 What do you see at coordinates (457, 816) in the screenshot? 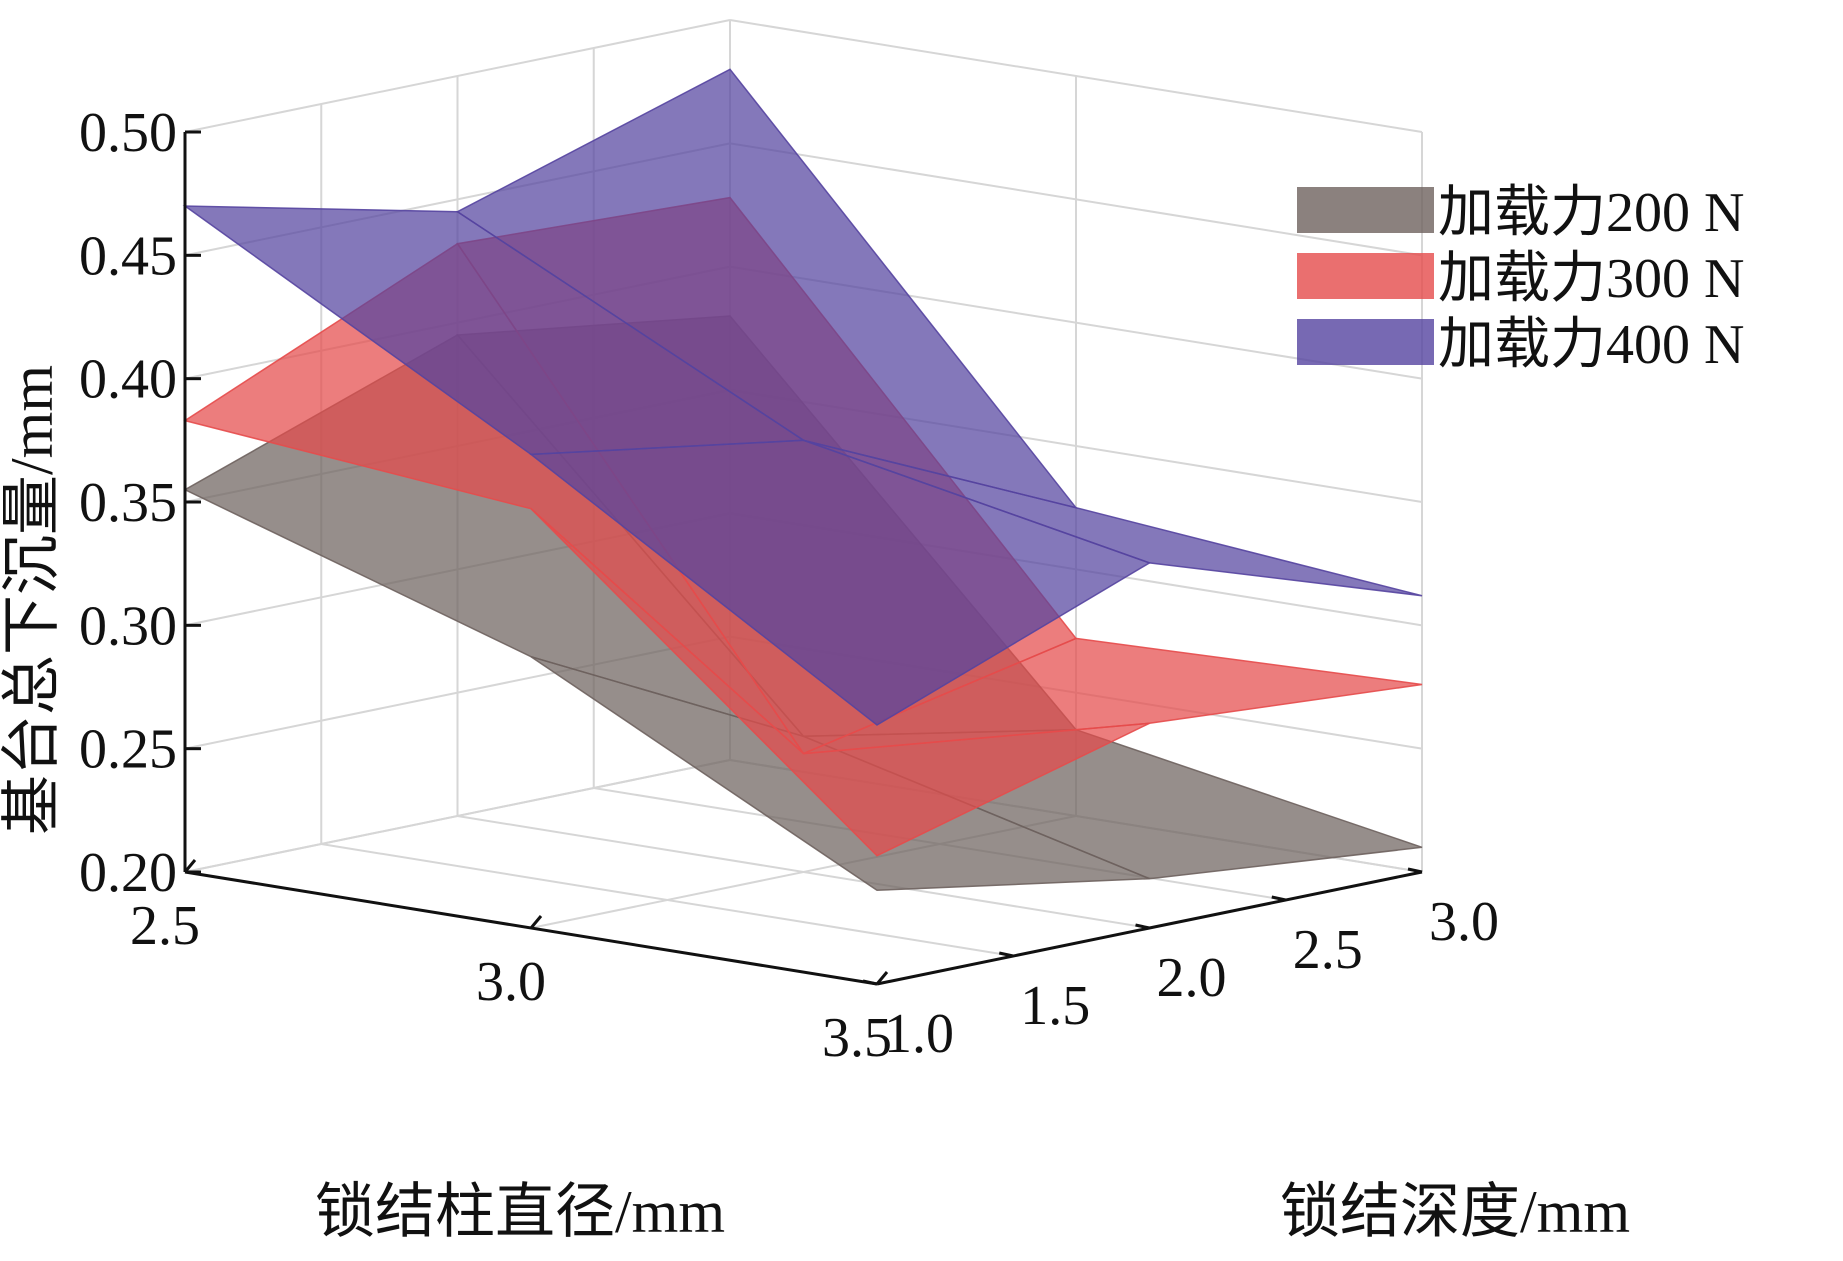
I see `gridline-x-floor` at bounding box center [457, 816].